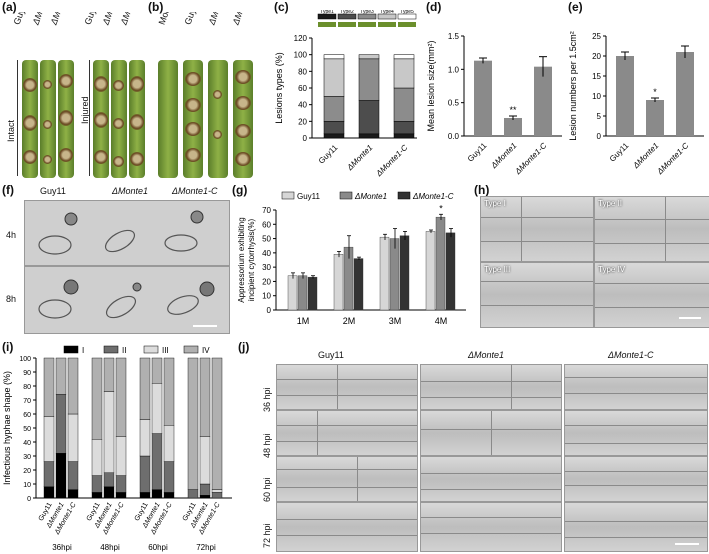 The width and height of the screenshot is (709, 554). I want to click on legend-label: Type4, so click(387, 12).